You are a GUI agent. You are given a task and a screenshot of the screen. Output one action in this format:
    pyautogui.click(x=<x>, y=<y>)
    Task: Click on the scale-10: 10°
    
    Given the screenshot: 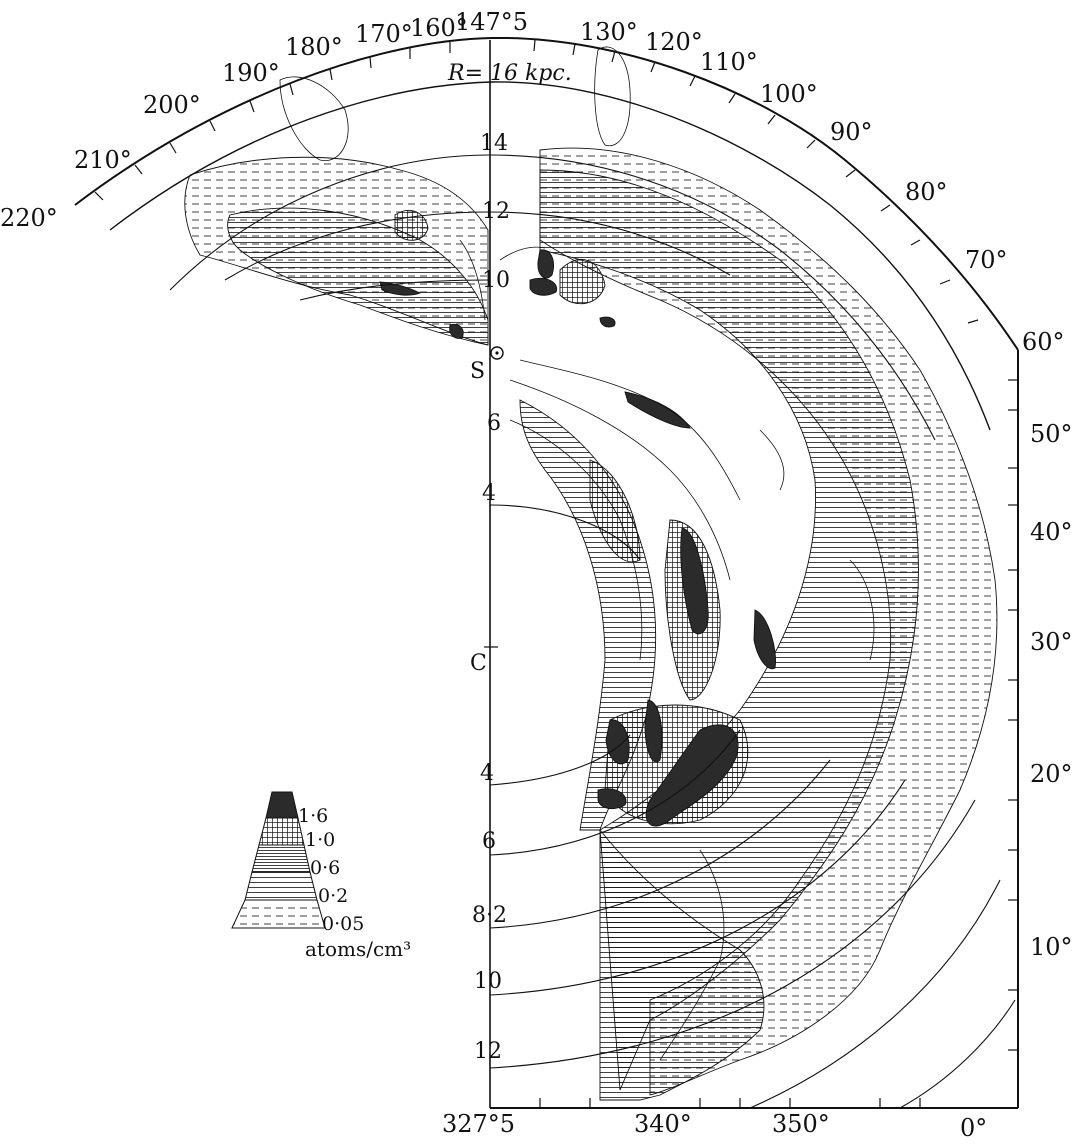 What is the action you would take?
    pyautogui.click(x=1051, y=947)
    